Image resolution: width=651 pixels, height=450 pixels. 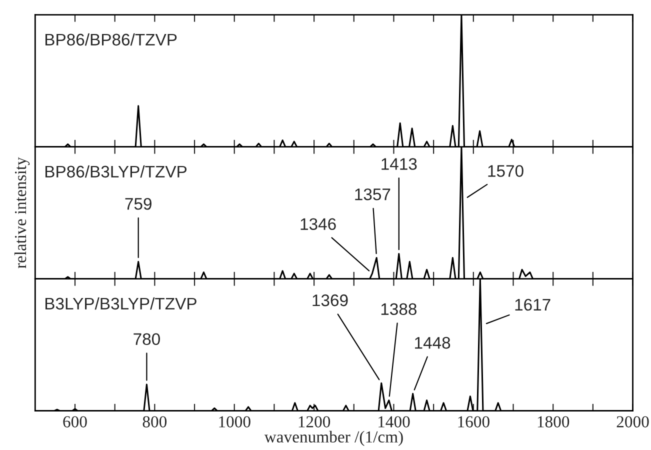 I want to click on x-tick-label: 1000, so click(x=234, y=422).